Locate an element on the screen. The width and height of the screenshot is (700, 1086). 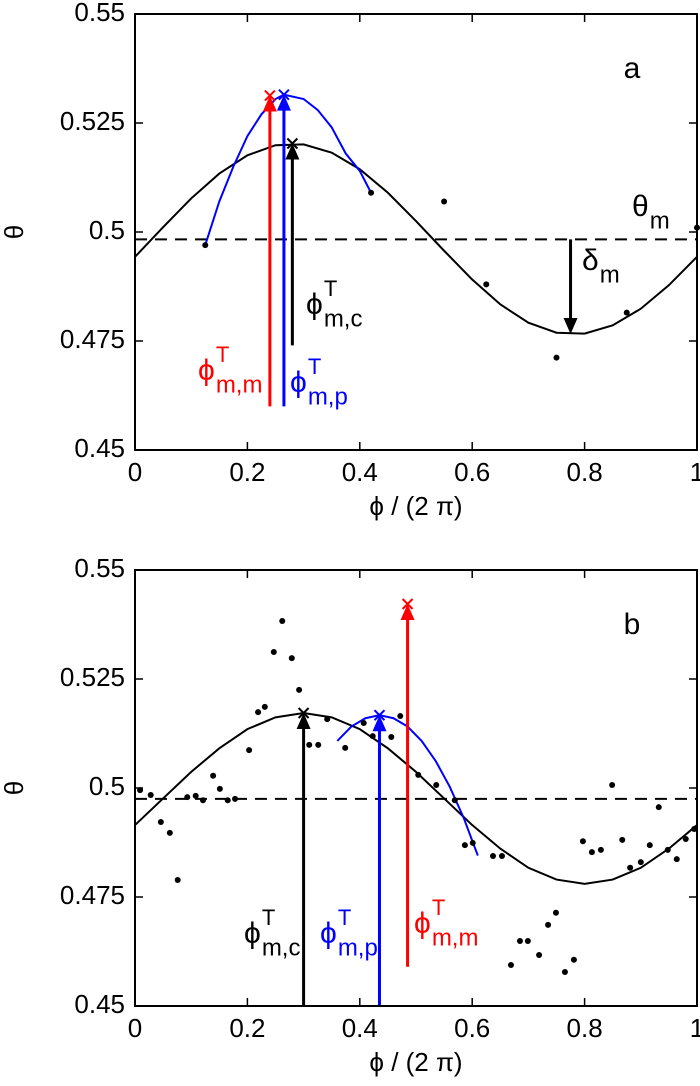
x-tick-label: 0.2 is located at coordinates (247, 472).